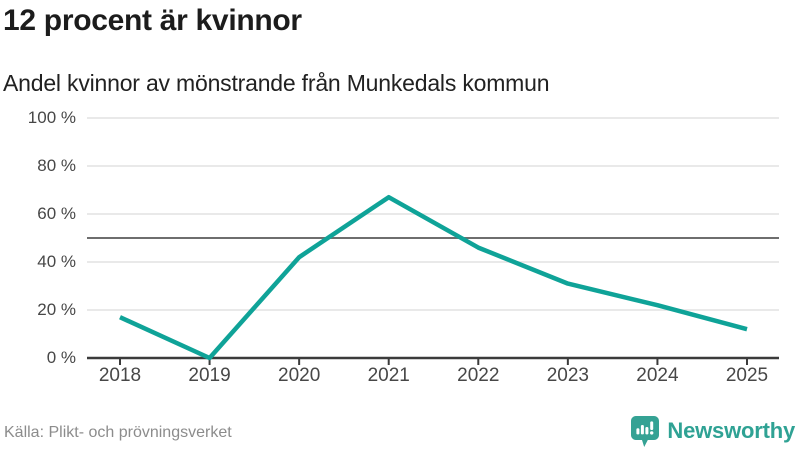 The height and width of the screenshot is (450, 800). What do you see at coordinates (61, 357) in the screenshot?
I see `y-tick-label-0: 0 %` at bounding box center [61, 357].